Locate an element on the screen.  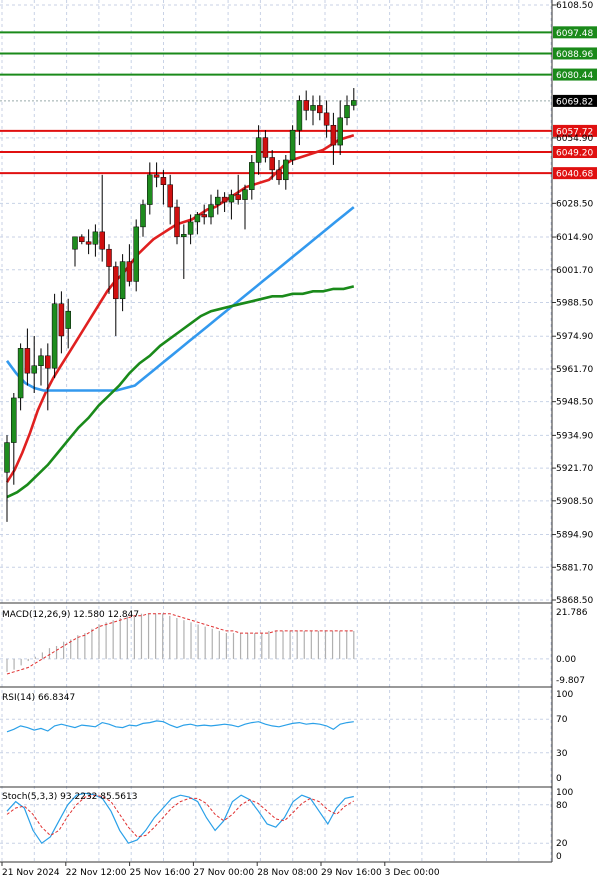
macd-signal-line is located at coordinates (180, 644).